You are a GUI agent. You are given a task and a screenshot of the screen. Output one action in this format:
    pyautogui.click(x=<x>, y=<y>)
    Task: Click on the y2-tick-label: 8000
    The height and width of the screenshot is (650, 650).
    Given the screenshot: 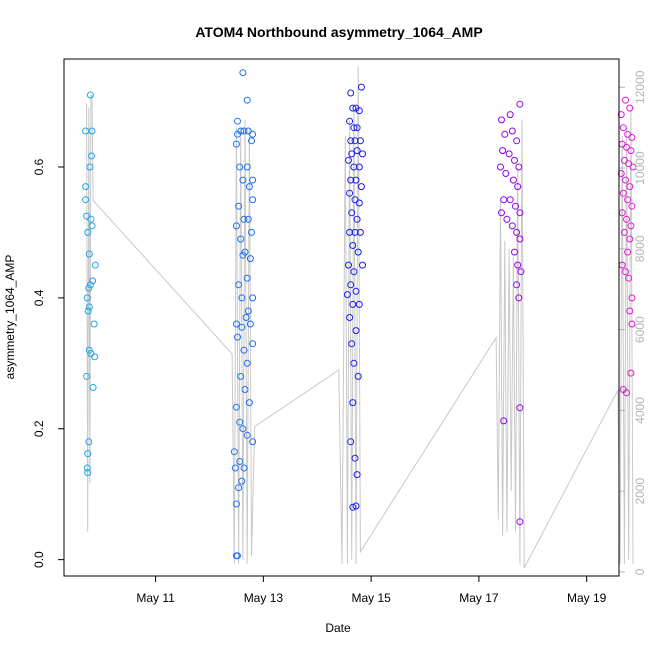 What is the action you would take?
    pyautogui.click(x=640, y=248)
    